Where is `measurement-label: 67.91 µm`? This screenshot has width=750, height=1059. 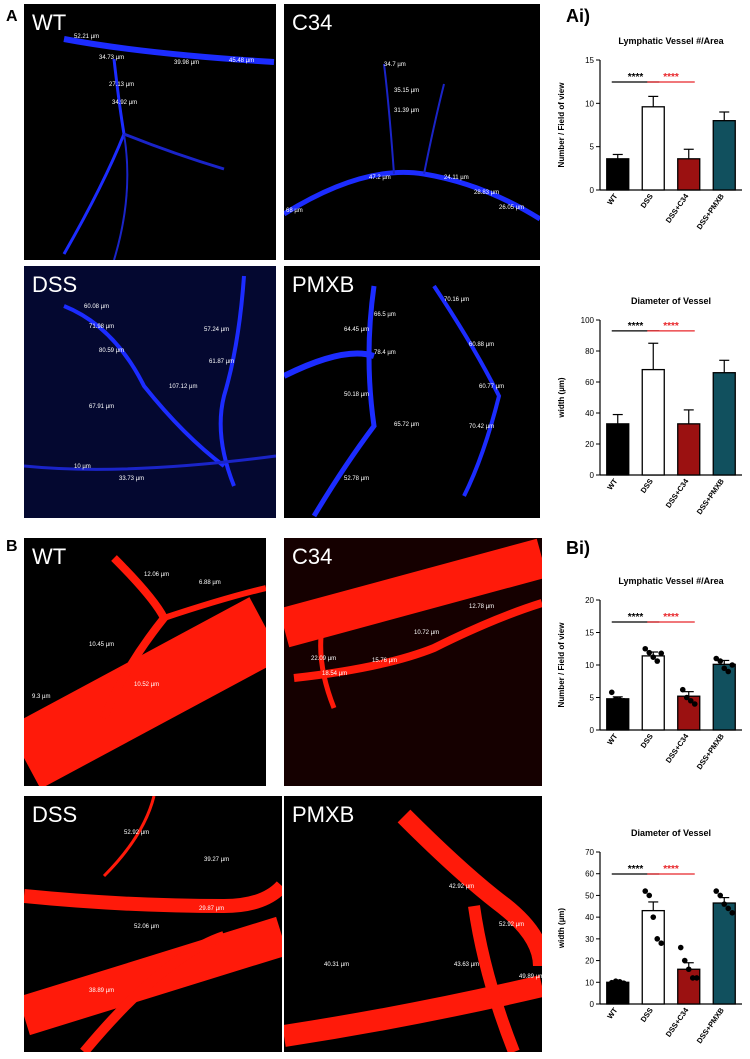
measurement-label: 67.91 µm is located at coordinates (101, 407).